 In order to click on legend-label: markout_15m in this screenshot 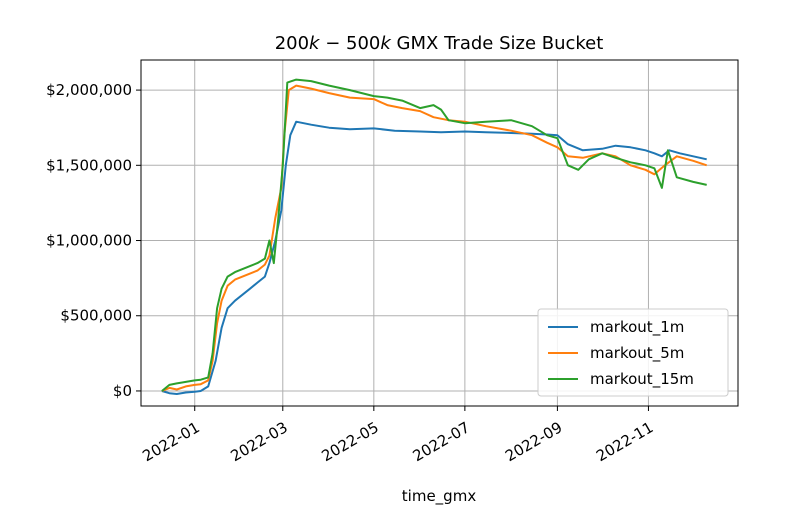, I will do `click(642, 379)`.